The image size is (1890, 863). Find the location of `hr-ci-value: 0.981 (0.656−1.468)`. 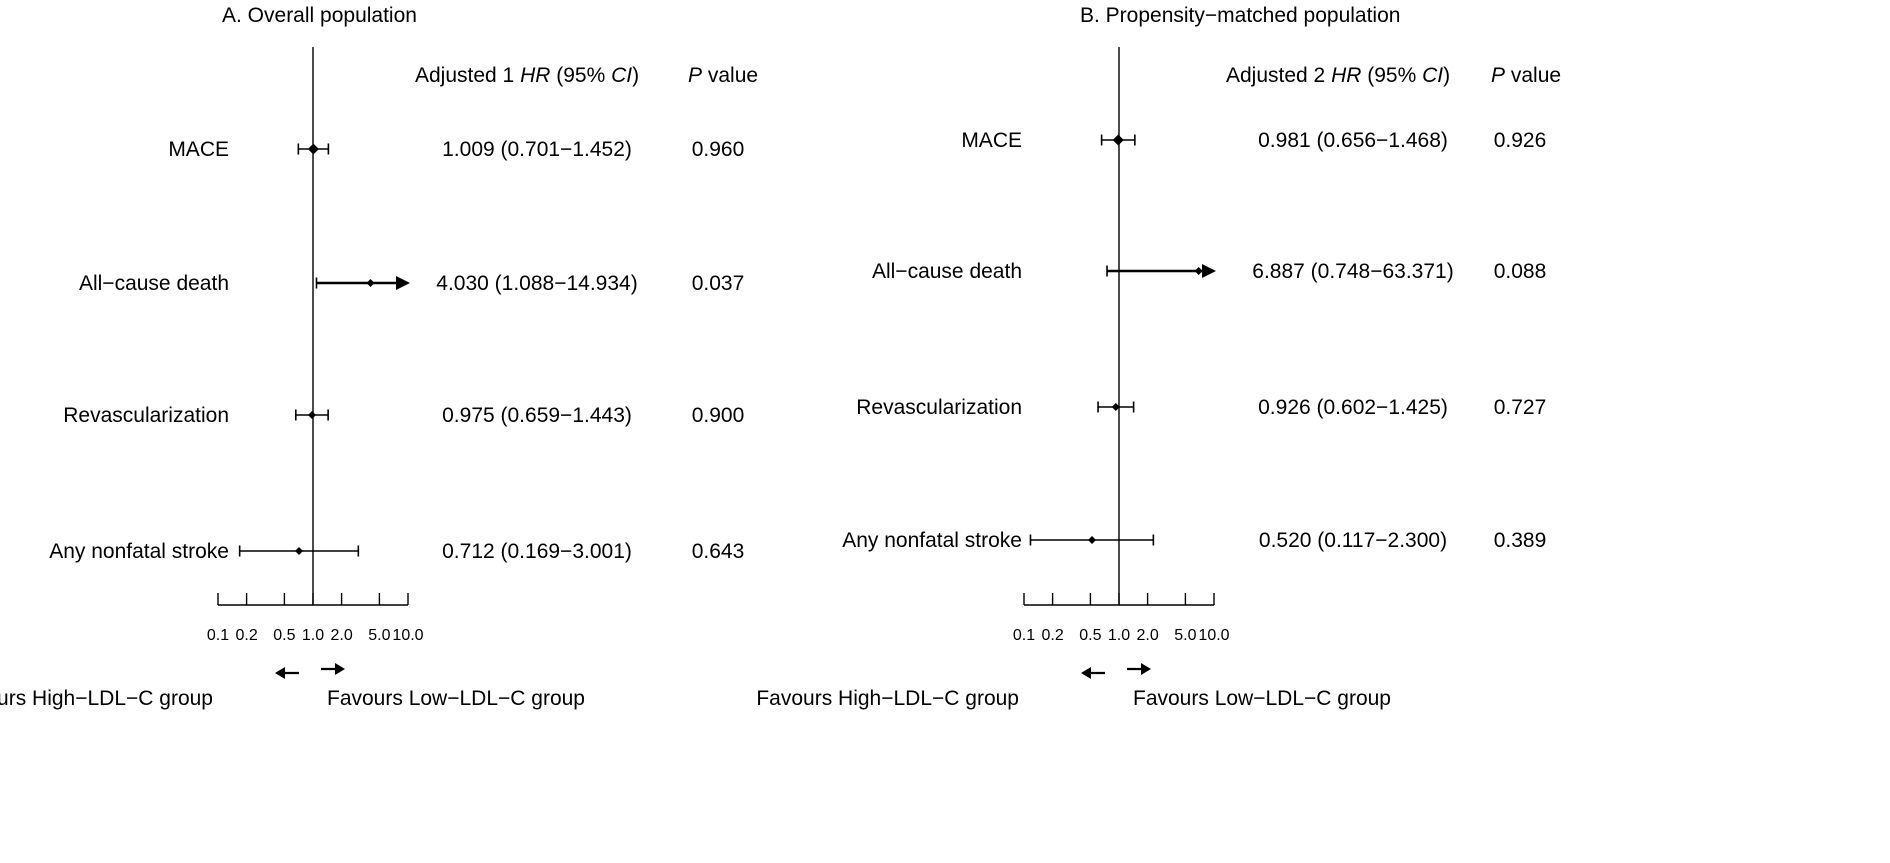

hr-ci-value: 0.981 (0.656−1.468) is located at coordinates (1353, 140).